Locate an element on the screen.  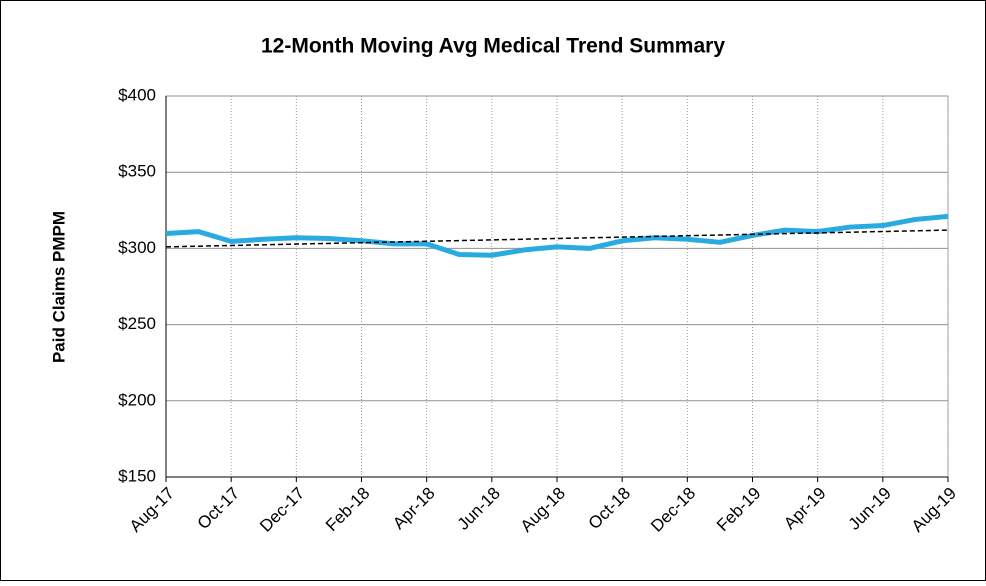
y-tick-label: $350 is located at coordinates (137, 171).